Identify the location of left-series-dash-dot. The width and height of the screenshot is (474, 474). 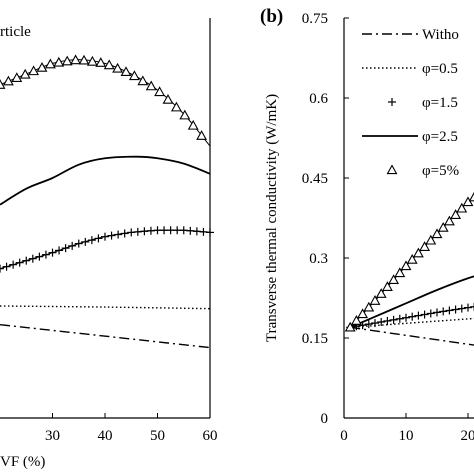
(105, 336).